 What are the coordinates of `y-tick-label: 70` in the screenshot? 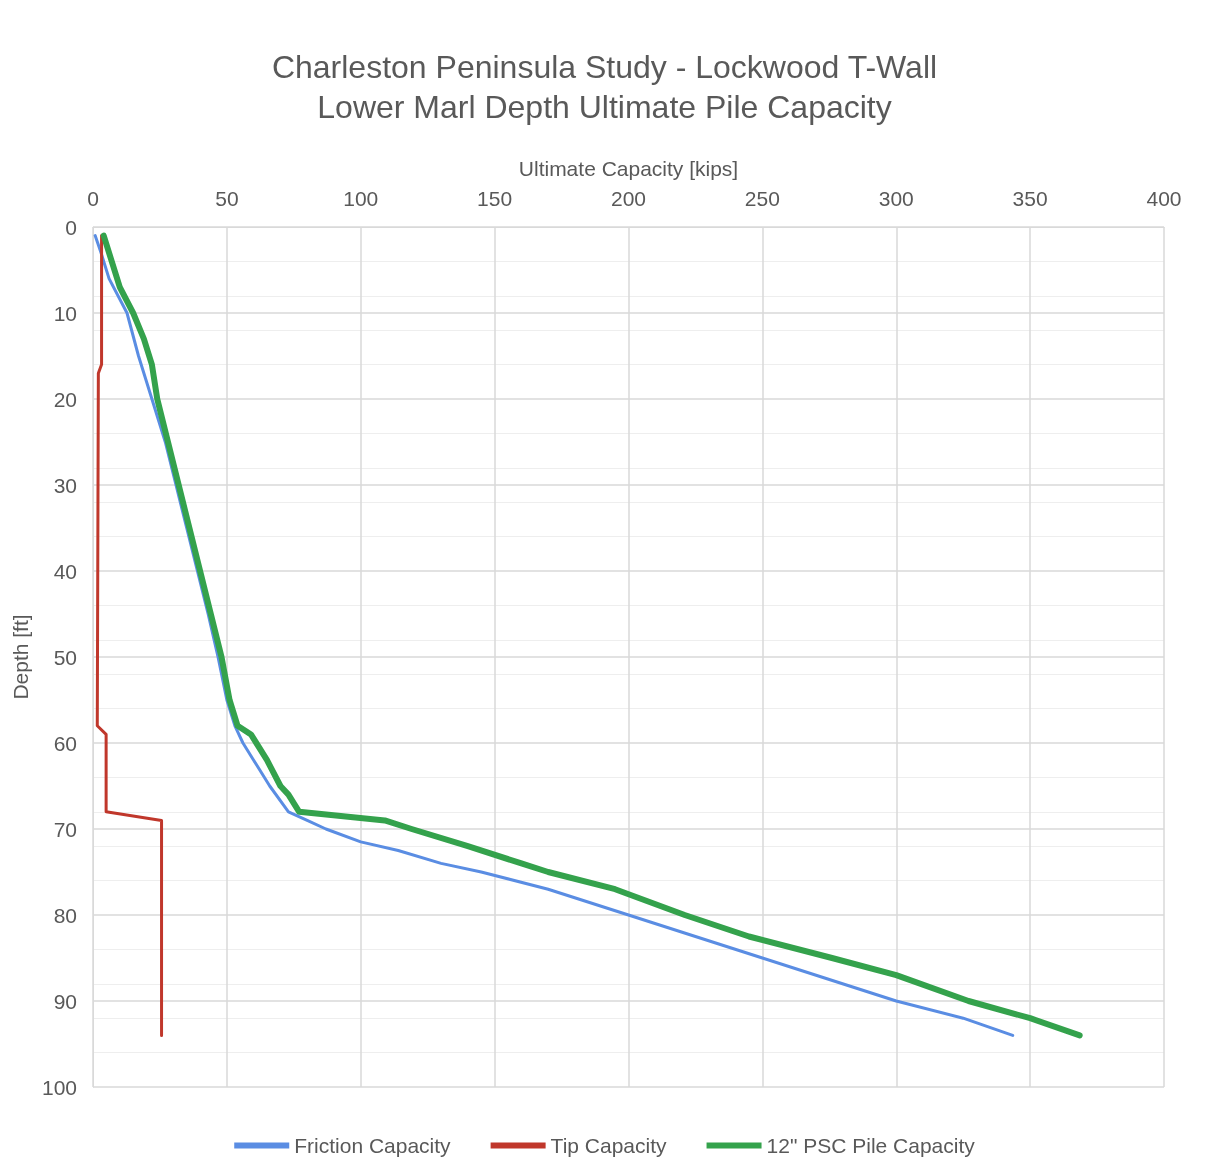 It's located at (65, 829).